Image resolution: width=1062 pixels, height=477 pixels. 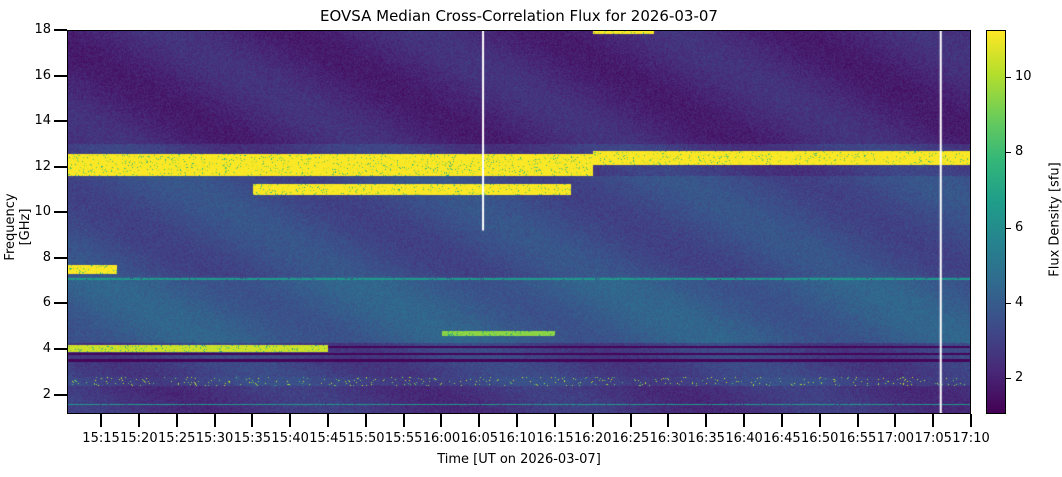 What do you see at coordinates (214, 438) in the screenshot?
I see `x-tick-label: 15:30` at bounding box center [214, 438].